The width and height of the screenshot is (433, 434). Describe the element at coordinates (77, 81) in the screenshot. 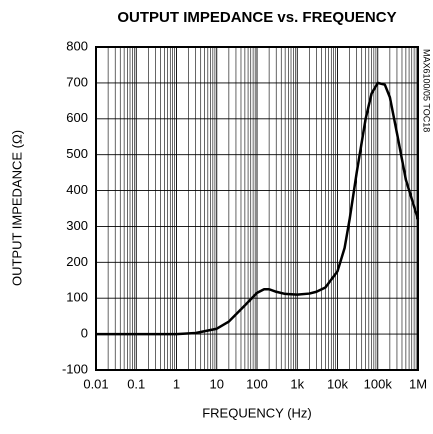

I see `y-tick-label: 700` at that location.